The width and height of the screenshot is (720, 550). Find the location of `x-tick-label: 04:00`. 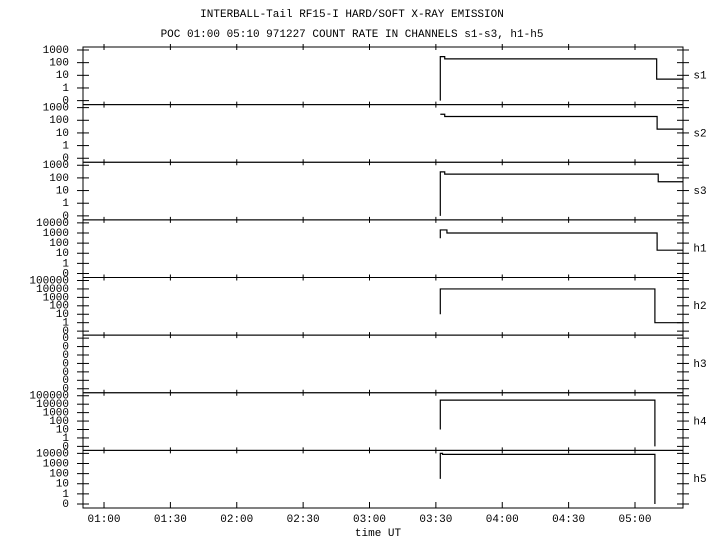

x-tick-label: 04:00 is located at coordinates (502, 520).